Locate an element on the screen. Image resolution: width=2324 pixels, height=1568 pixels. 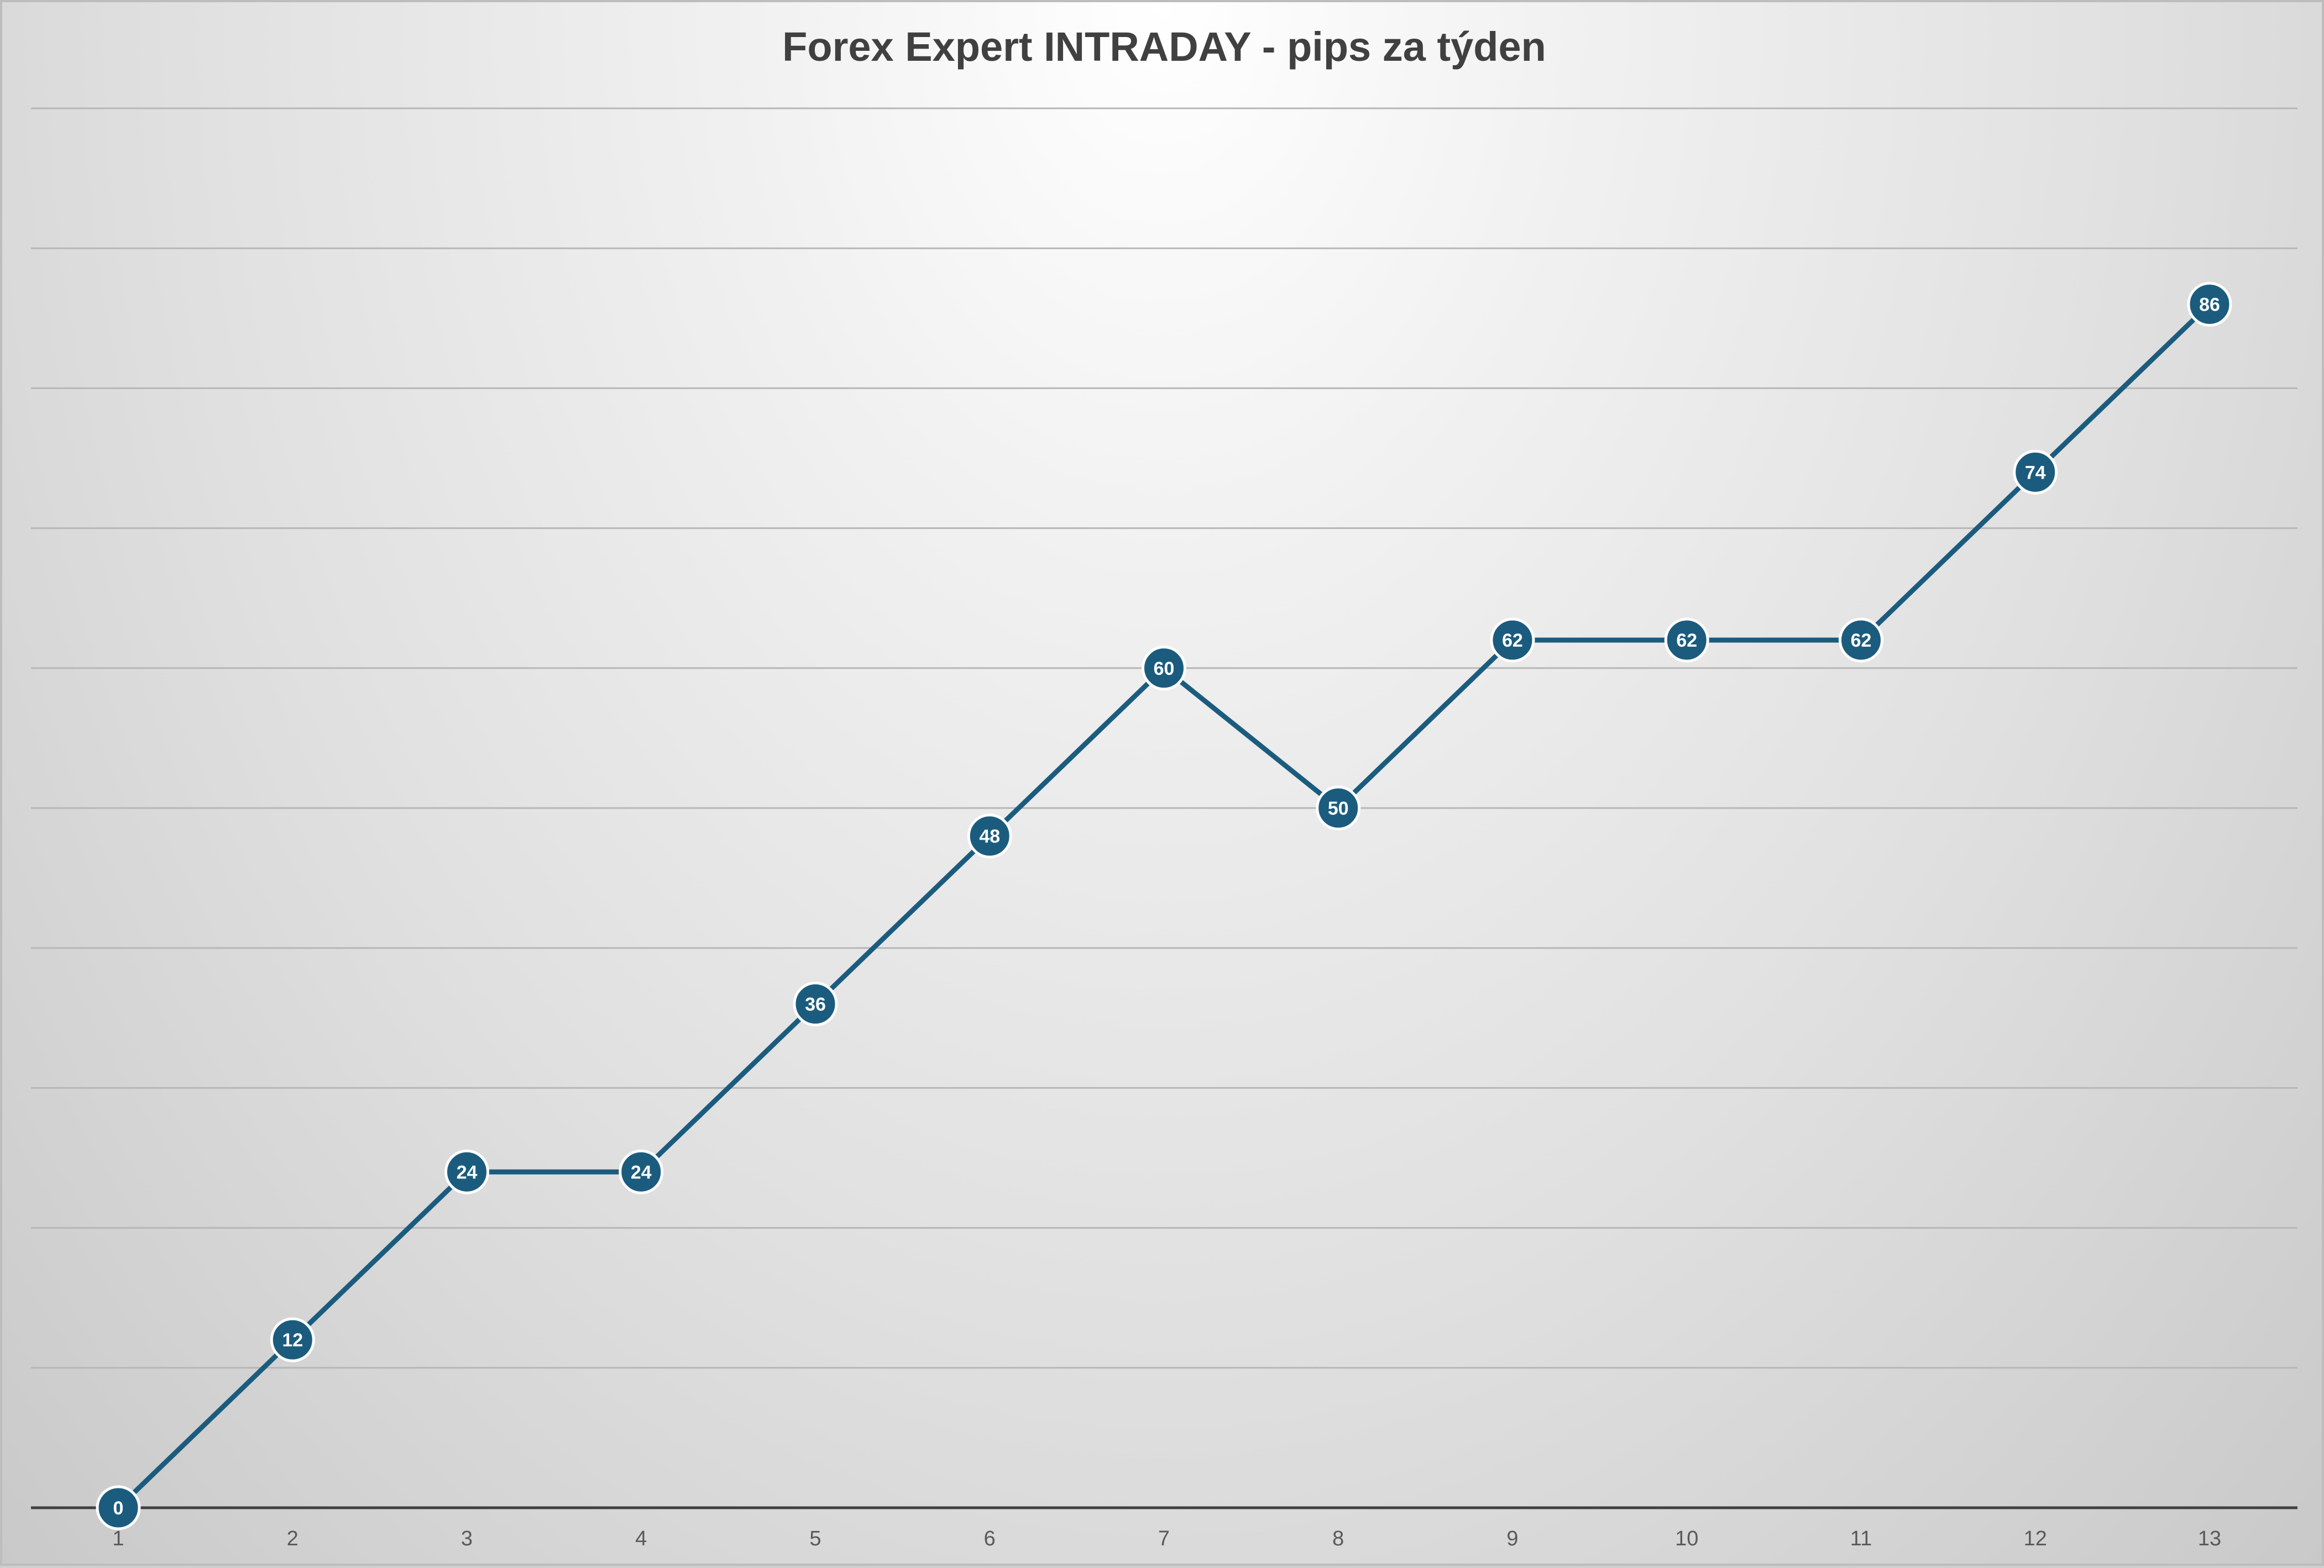
data-label: 86 is located at coordinates (2209, 304).